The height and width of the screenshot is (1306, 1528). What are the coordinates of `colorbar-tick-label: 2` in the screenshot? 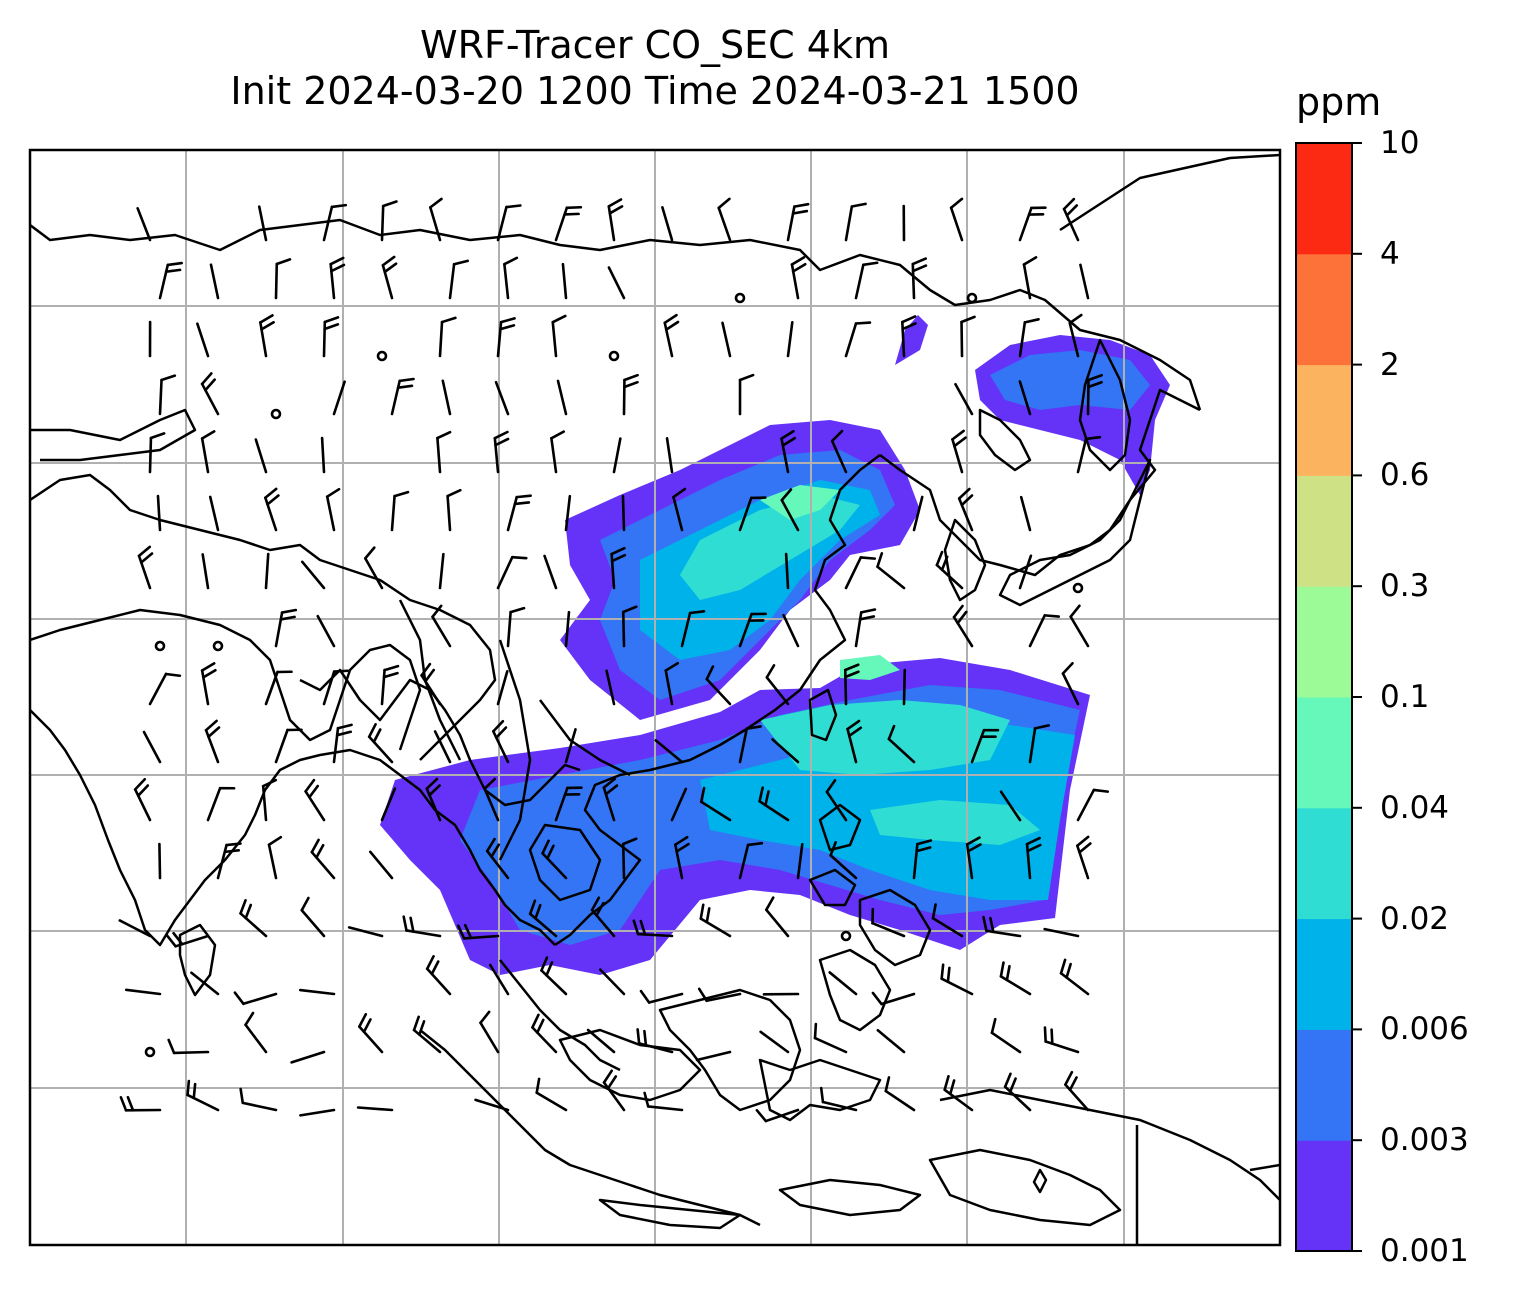 It's located at (1390, 364).